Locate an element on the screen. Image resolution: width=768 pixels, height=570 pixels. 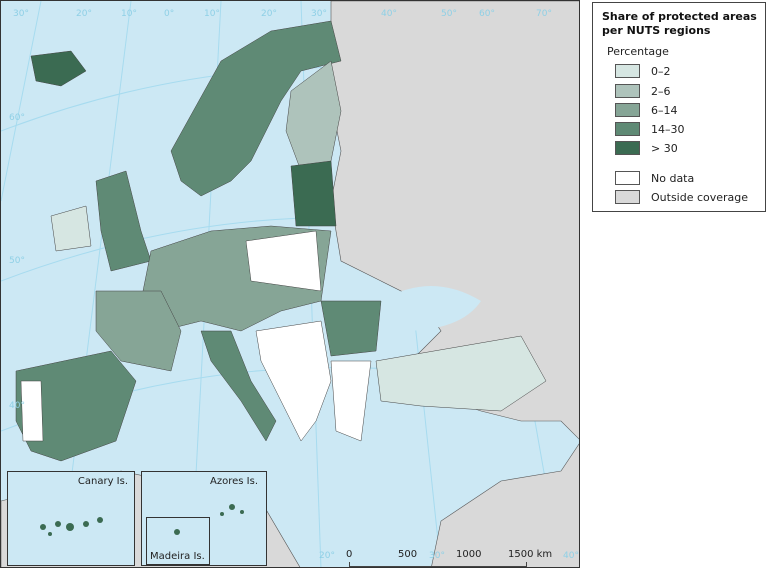
region-romania is located at coordinates (351, 328).